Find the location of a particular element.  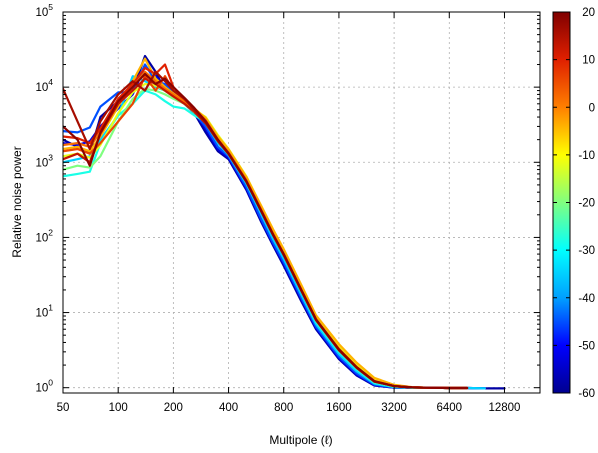

colorbar-tick-label: -50 is located at coordinates (586, 346).